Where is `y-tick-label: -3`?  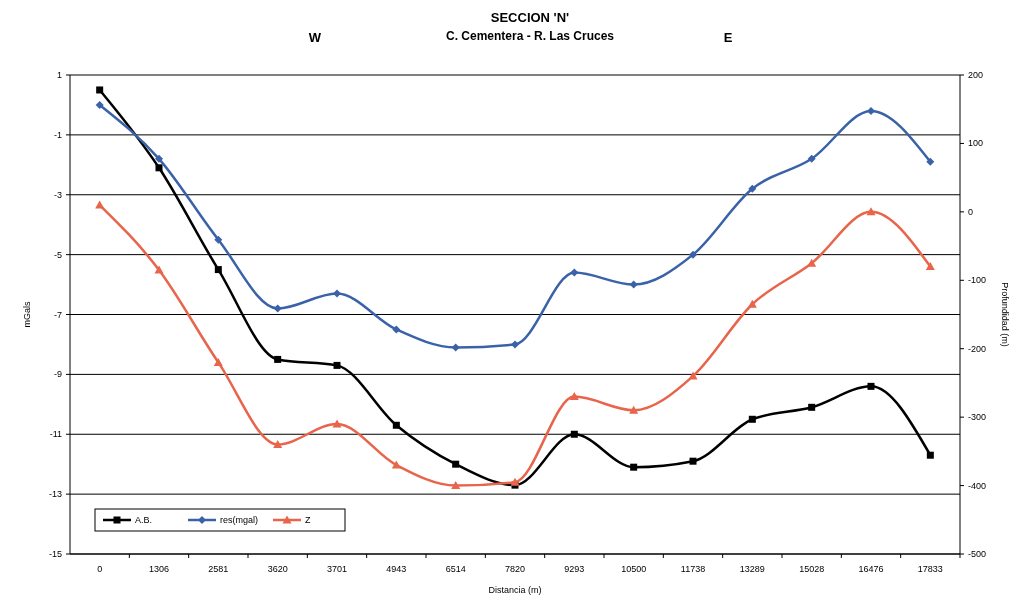 y-tick-label: -3 is located at coordinates (57, 194).